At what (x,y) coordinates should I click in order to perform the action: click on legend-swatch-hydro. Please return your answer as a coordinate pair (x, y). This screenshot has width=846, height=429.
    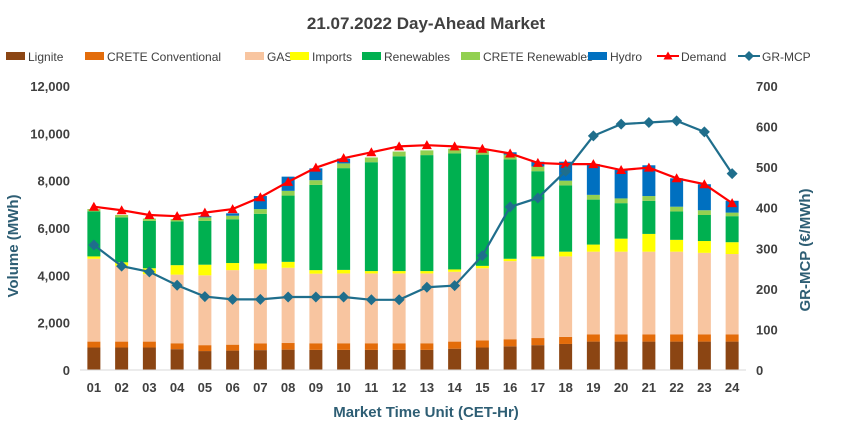
    Looking at the image, I should click on (597, 56).